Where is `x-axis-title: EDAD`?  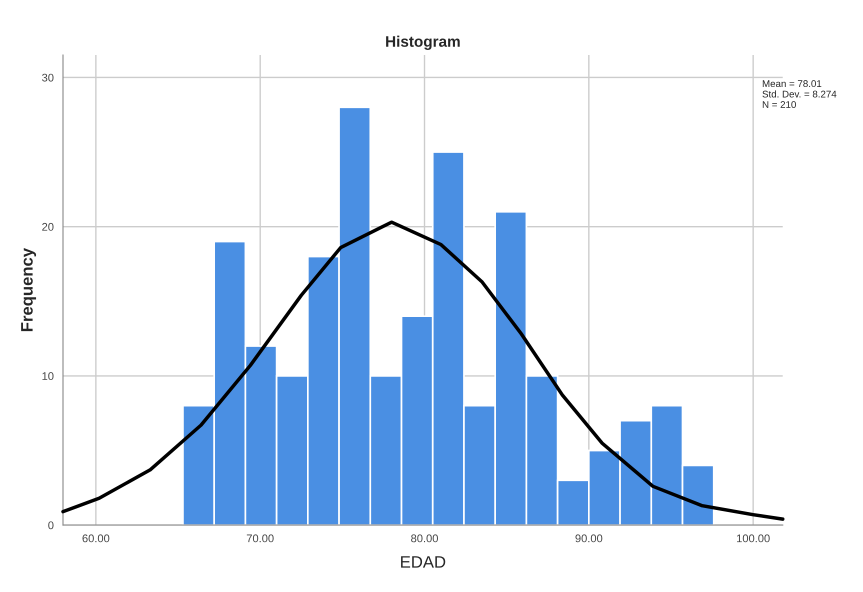
x-axis-title: EDAD is located at coordinates (423, 562).